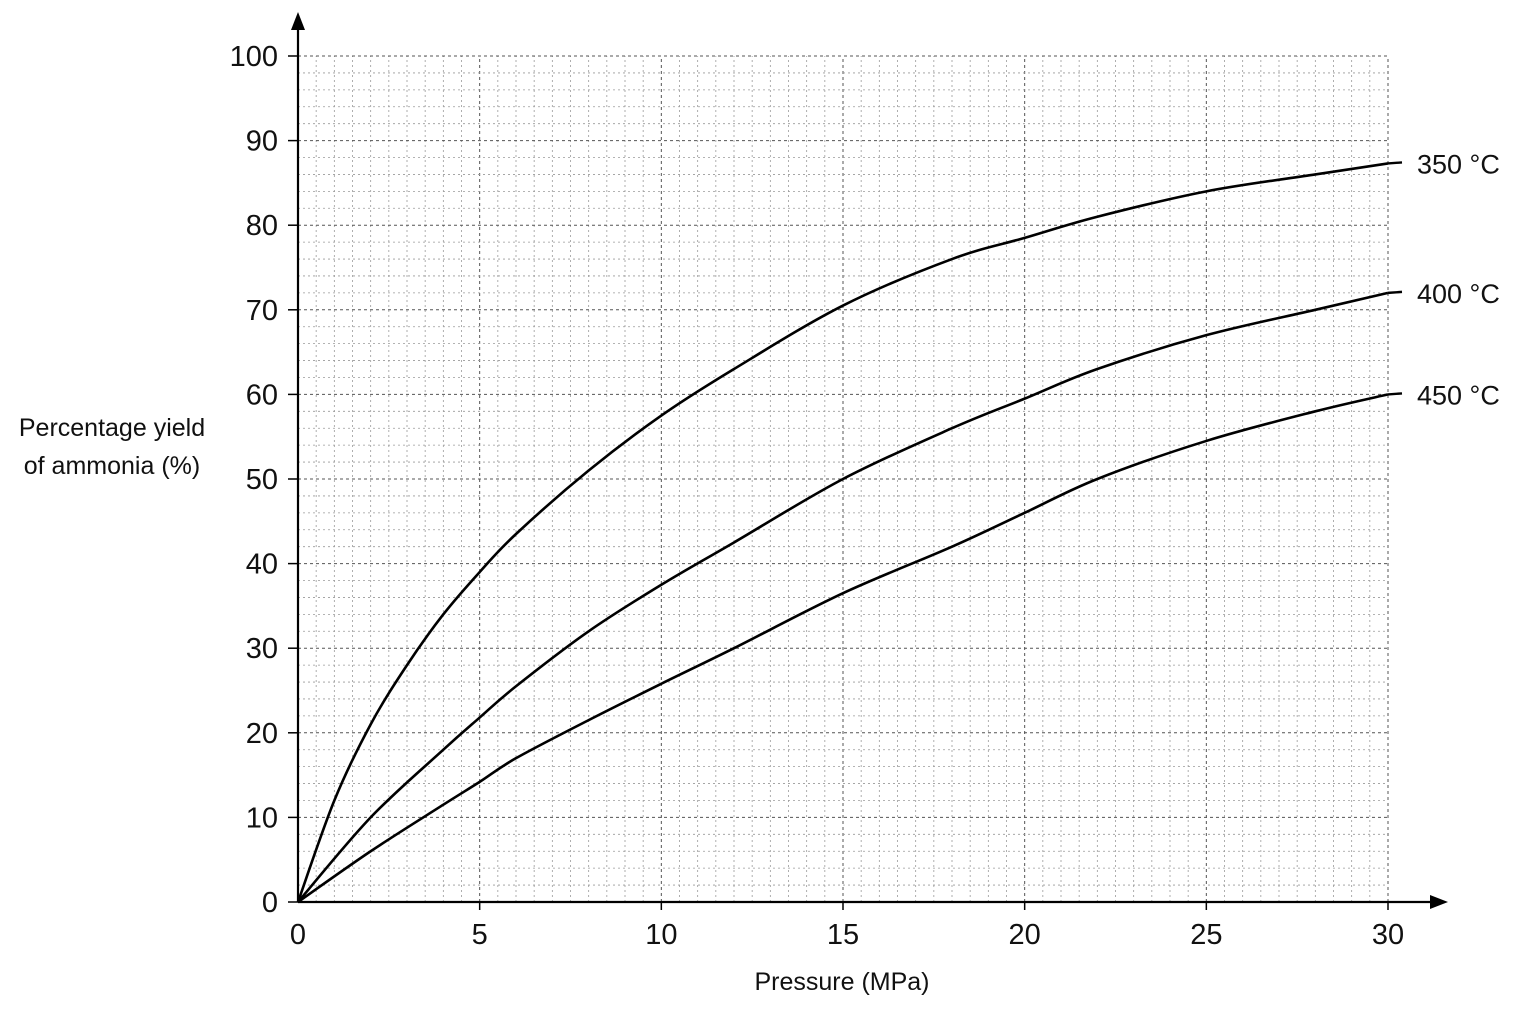 Image resolution: width=1536 pixels, height=1024 pixels. I want to click on series-label-3: 450 °C, so click(1458, 395).